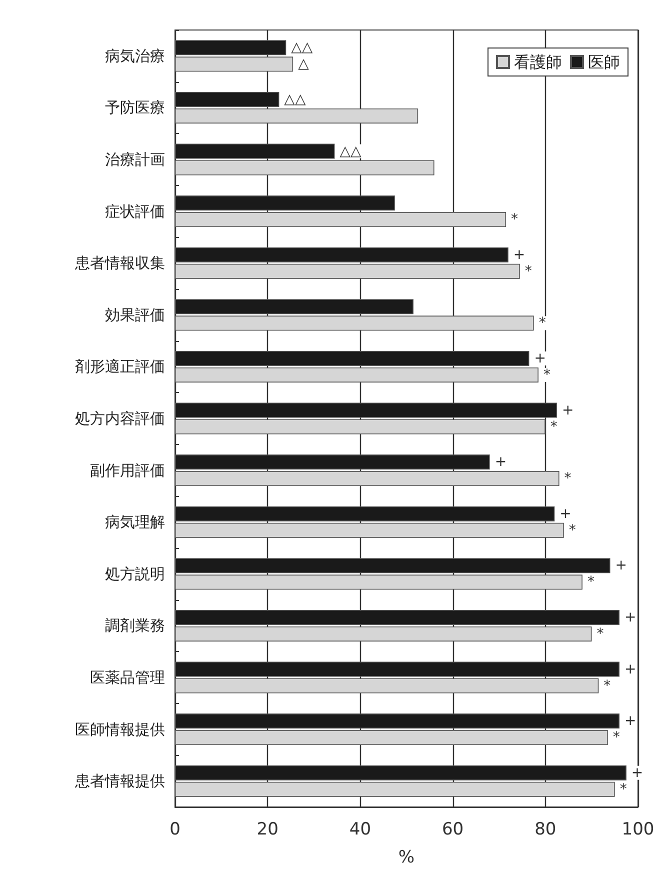 This screenshot has height=882, width=668. What do you see at coordinates (135, 573) in the screenshot?
I see `y-tick-label: 処方説明` at bounding box center [135, 573].